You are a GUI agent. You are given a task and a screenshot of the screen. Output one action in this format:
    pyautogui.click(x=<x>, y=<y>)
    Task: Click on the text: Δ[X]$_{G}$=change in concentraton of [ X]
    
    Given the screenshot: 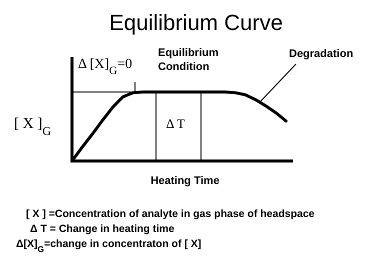 What is the action you would take?
    pyautogui.click(x=109, y=246)
    